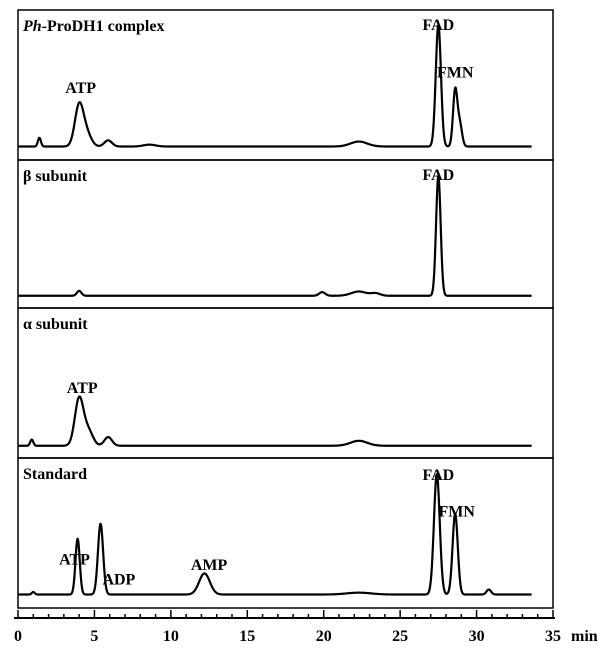 This screenshot has width=612, height=656. What do you see at coordinates (18, 636) in the screenshot?
I see `x-tick-label: 0` at bounding box center [18, 636].